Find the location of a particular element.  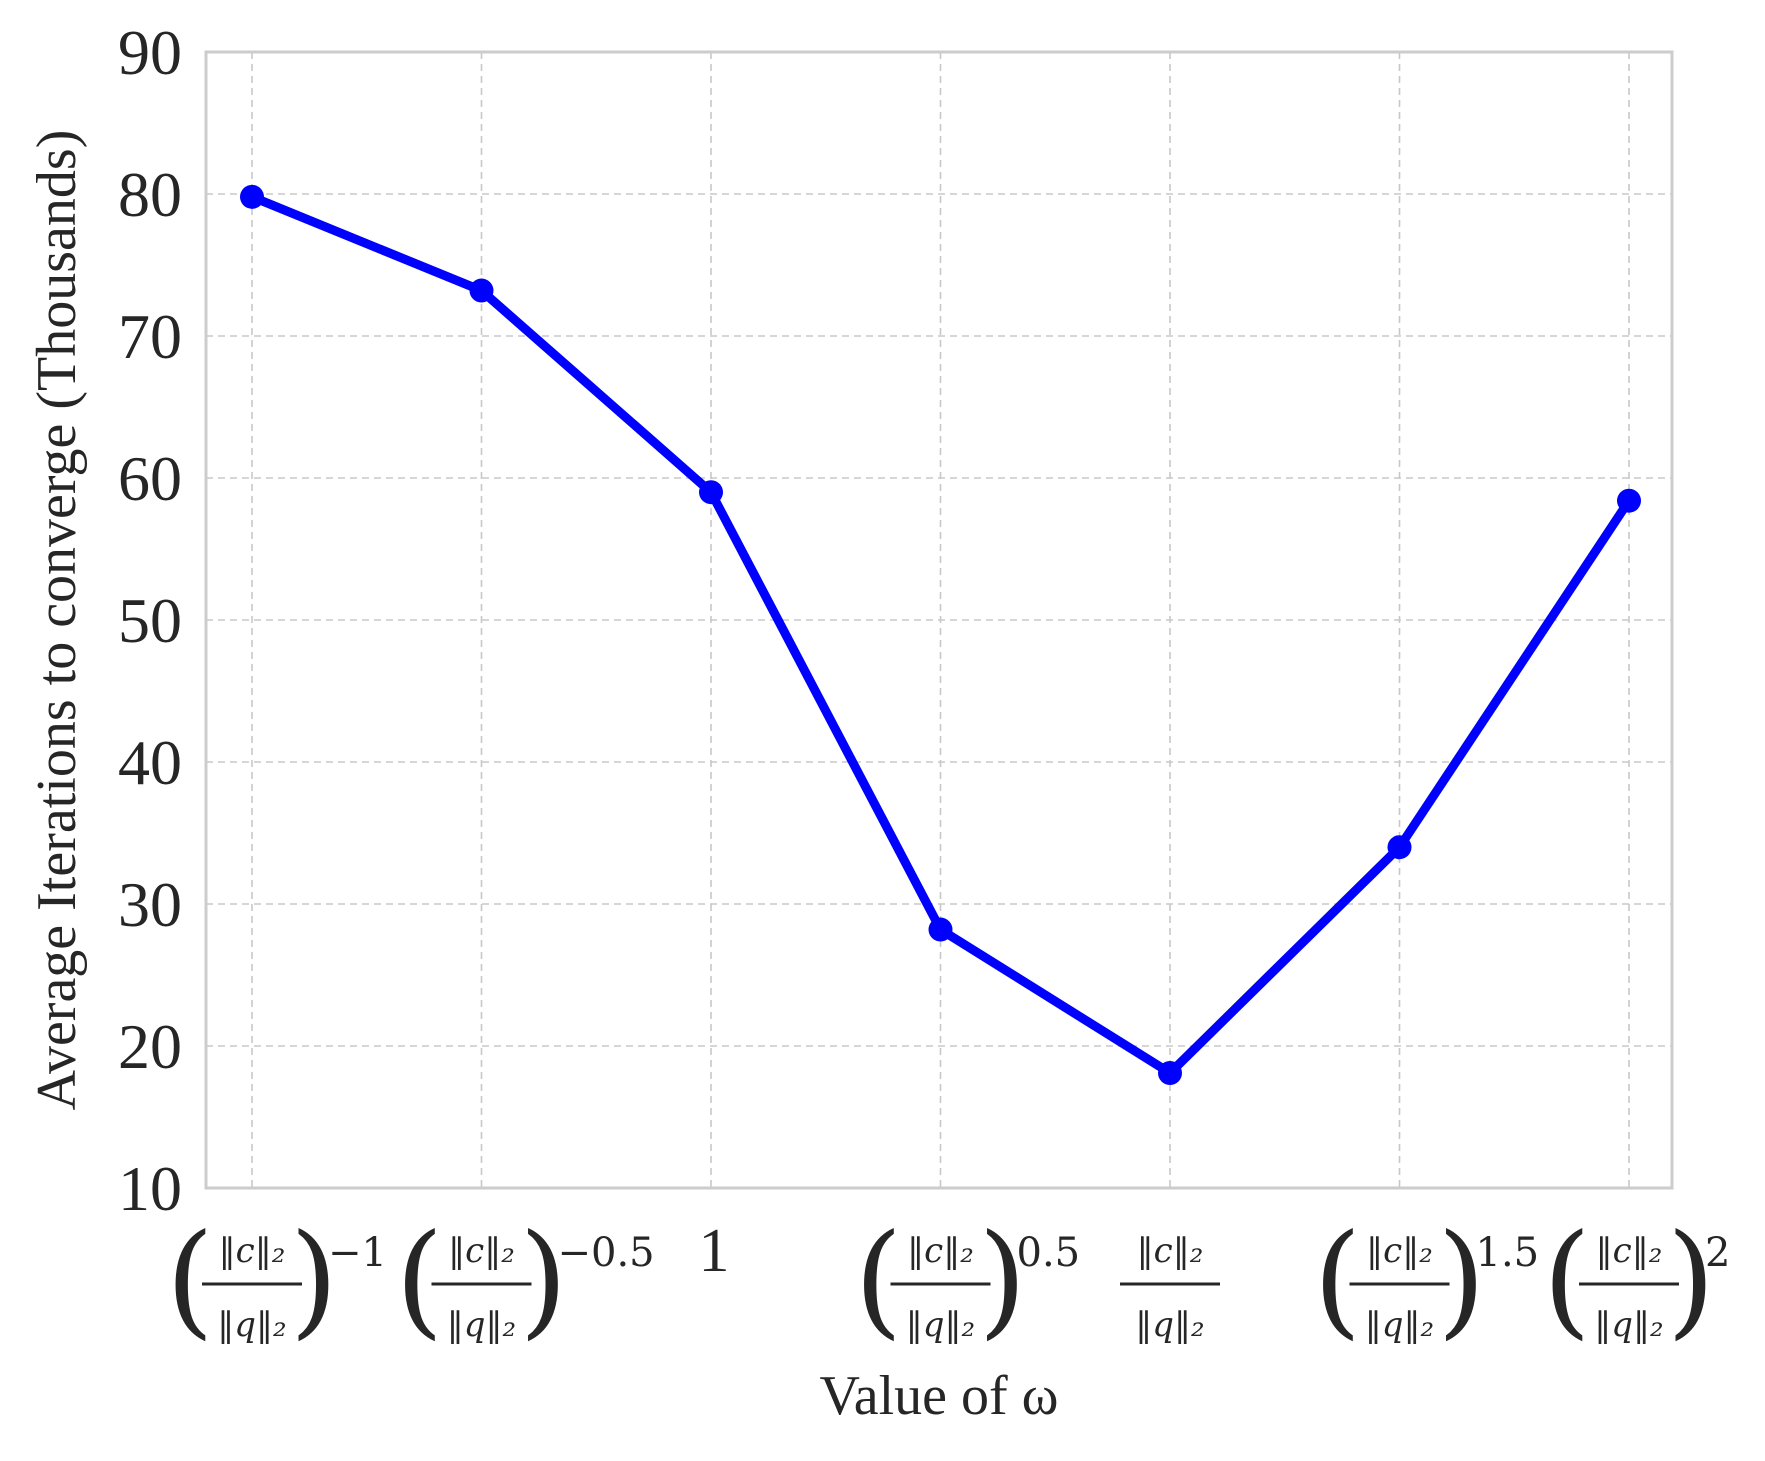

y-tick-label: 40 is located at coordinates (150, 762).